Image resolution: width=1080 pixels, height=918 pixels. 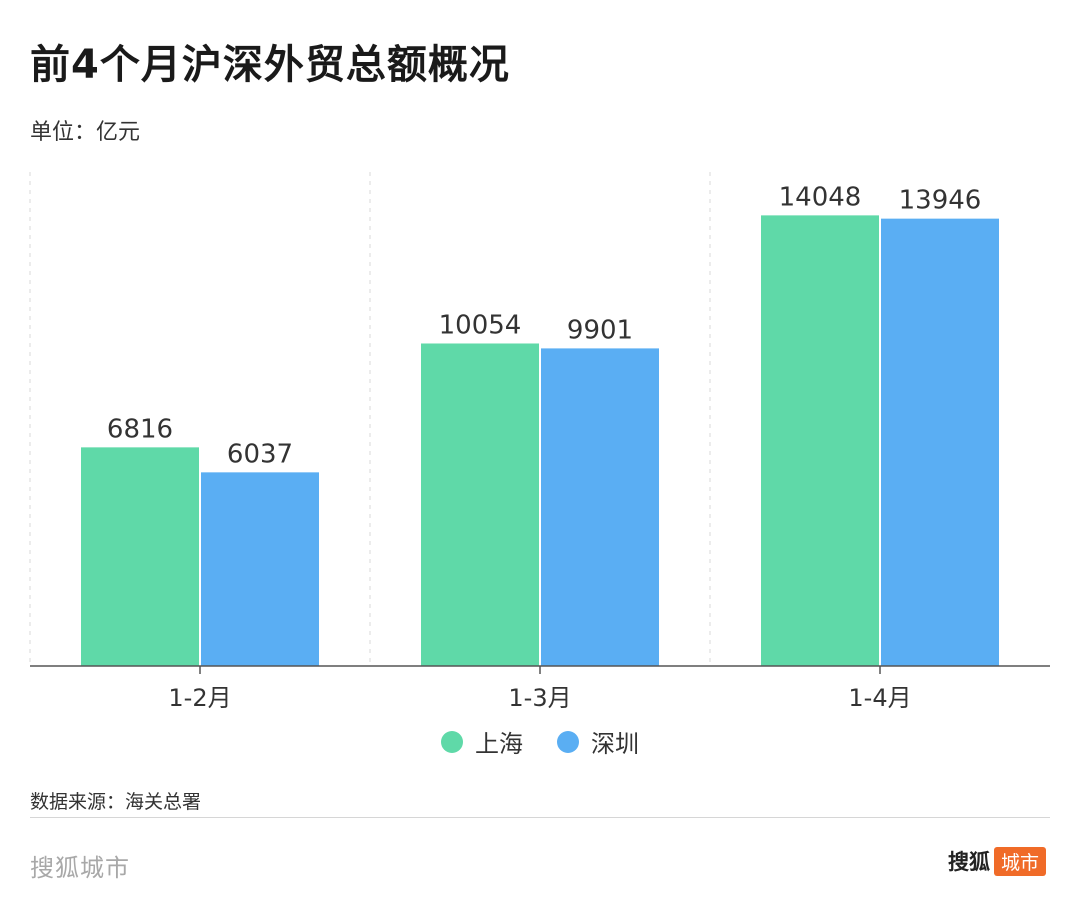 What do you see at coordinates (600, 330) in the screenshot?
I see `data-label: 9901` at bounding box center [600, 330].